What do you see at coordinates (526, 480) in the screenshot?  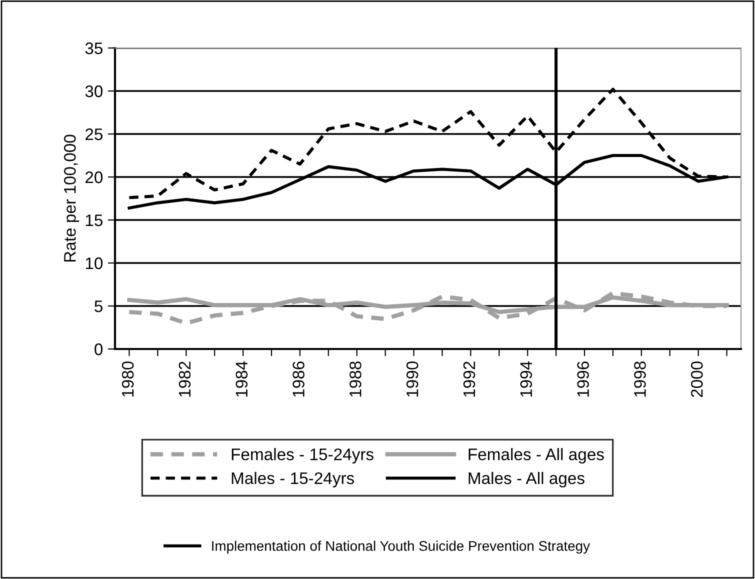 I see `legend-label: Males - All ages` at bounding box center [526, 480].